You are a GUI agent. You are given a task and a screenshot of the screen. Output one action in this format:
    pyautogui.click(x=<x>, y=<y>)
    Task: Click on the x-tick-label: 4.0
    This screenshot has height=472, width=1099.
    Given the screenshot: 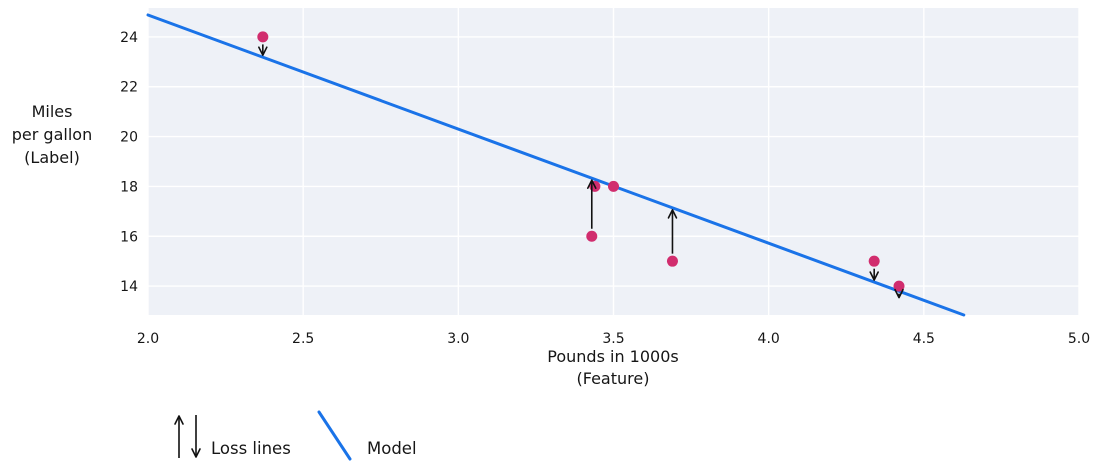 What is the action you would take?
    pyautogui.click(x=769, y=339)
    